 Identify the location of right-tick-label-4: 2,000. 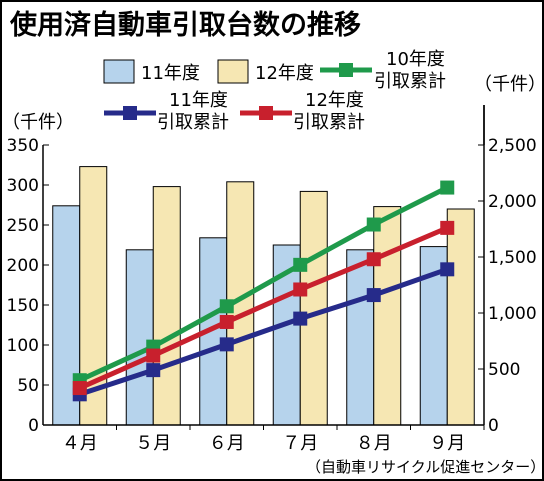
(512, 202).